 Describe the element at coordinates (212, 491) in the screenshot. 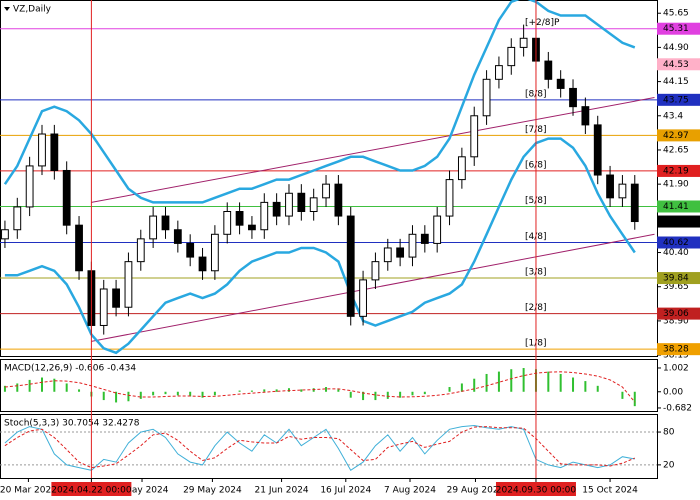

I see `x-tick-label: 29 May 2024` at that location.